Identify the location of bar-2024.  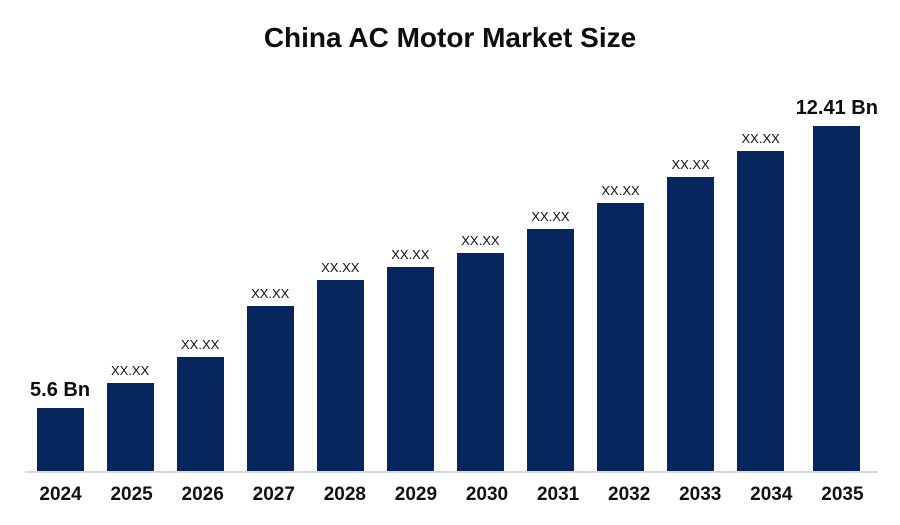
(60, 439).